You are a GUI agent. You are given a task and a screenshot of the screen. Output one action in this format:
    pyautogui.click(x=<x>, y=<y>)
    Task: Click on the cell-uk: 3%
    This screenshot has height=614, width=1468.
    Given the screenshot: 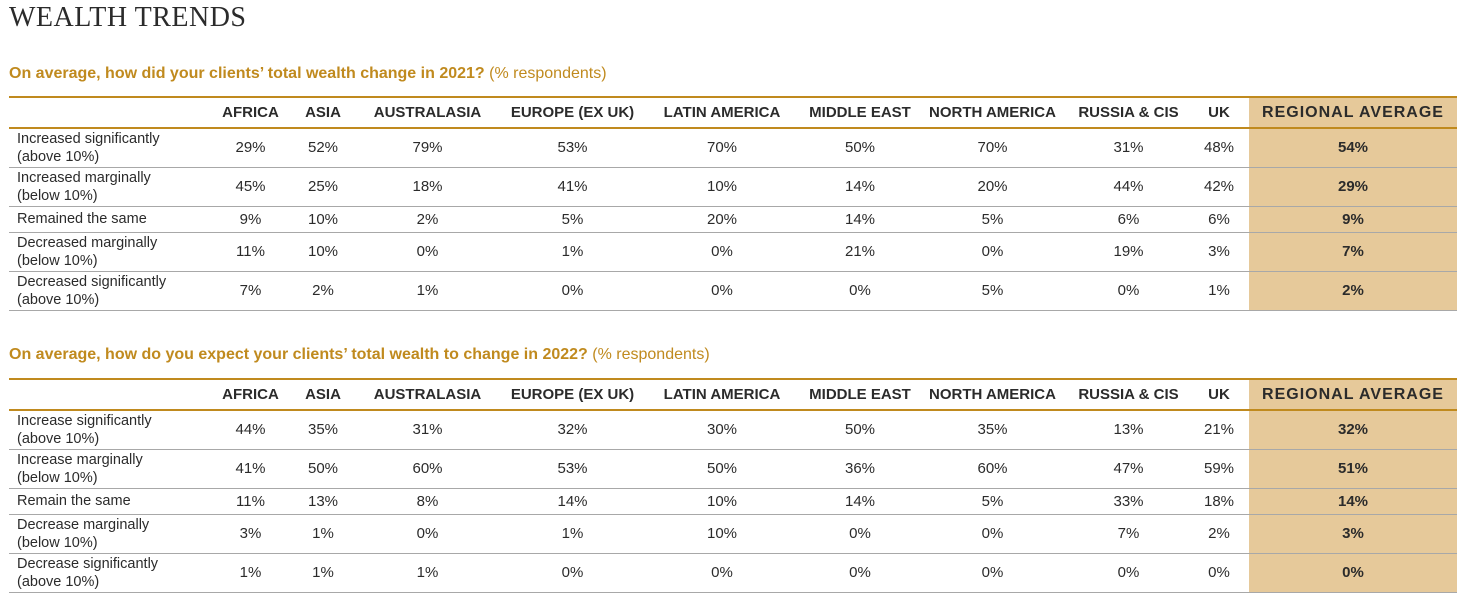 What is the action you would take?
    pyautogui.click(x=1219, y=251)
    